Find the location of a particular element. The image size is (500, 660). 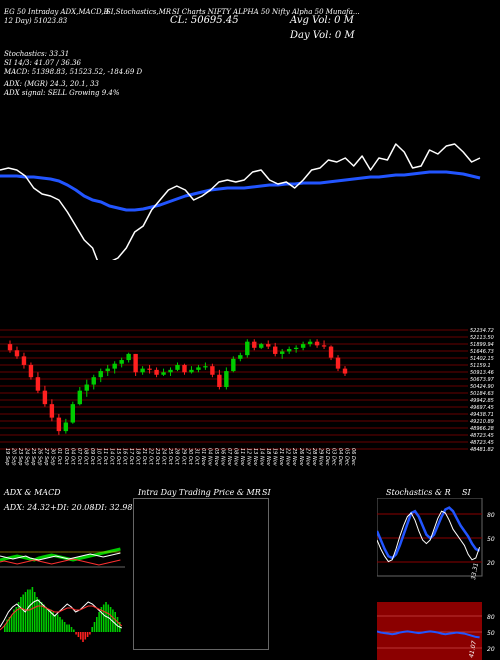

adx-macd-title: ADX & MACD is located at coordinates (32, 492).